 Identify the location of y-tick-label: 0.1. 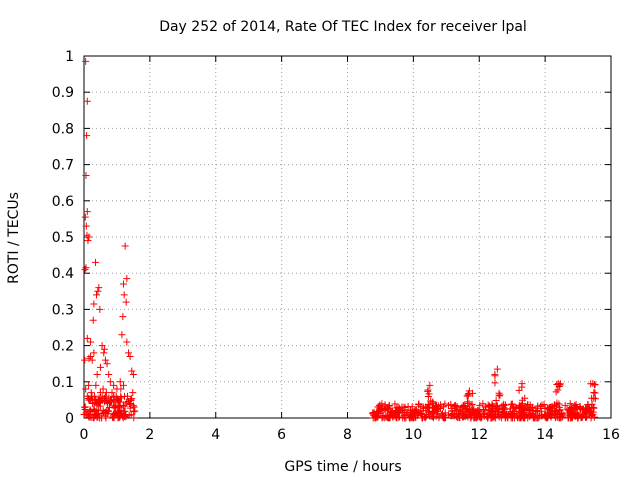
(63, 383).